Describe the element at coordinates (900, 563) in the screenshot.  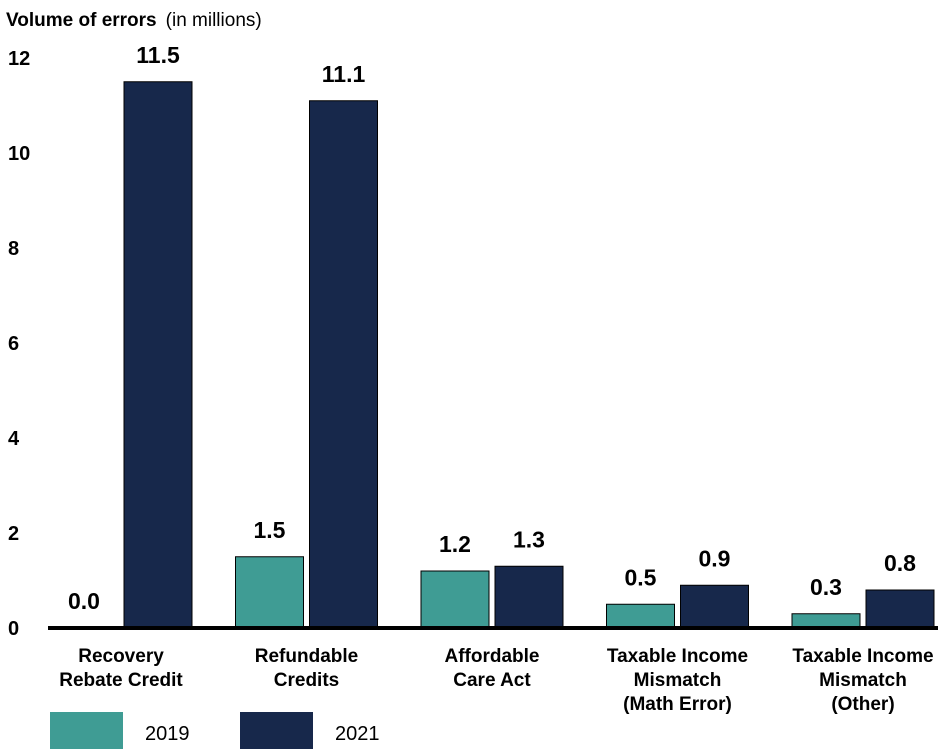
I see `data-label: 0.8` at that location.